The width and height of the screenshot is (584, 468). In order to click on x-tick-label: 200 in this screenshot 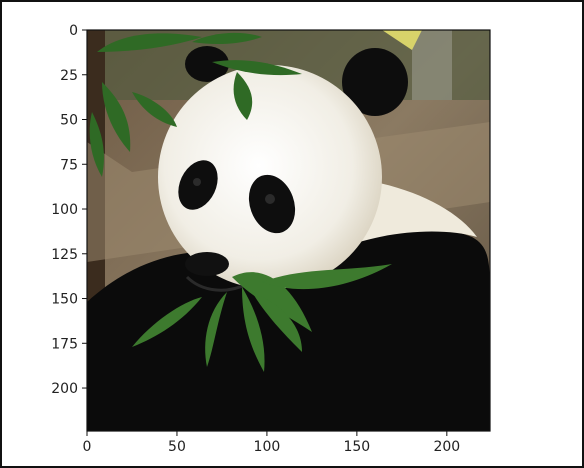, I will do `click(446, 447)`.